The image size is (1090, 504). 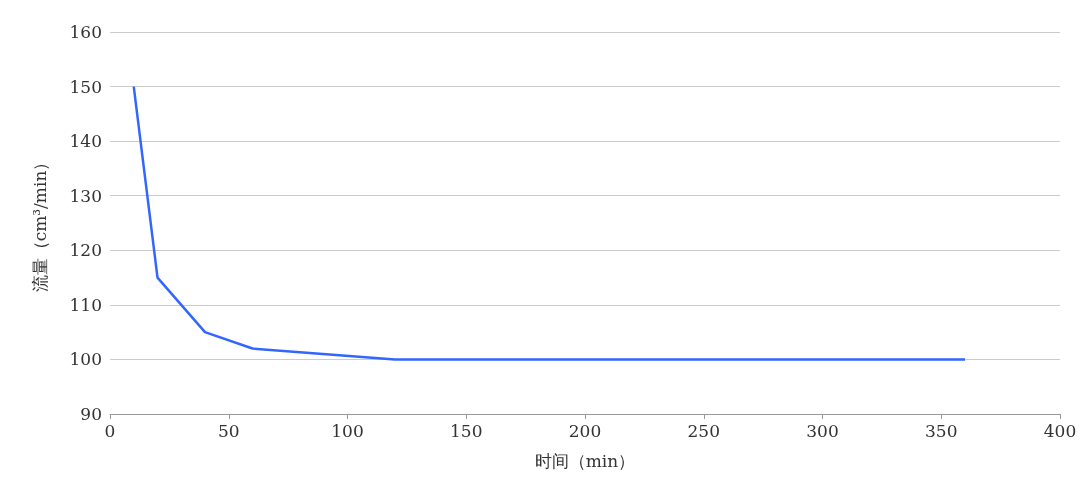 What do you see at coordinates (85, 195) in the screenshot?
I see `y-tick-label: 130` at bounding box center [85, 195].